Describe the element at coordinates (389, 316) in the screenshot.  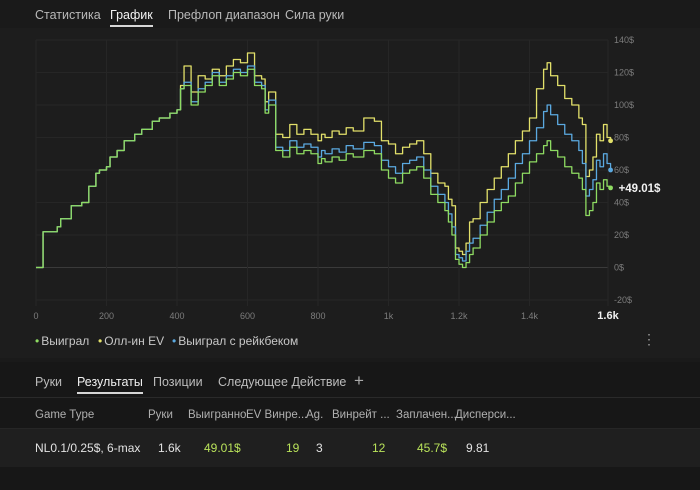
I see `x-tick-label: 1k` at that location.